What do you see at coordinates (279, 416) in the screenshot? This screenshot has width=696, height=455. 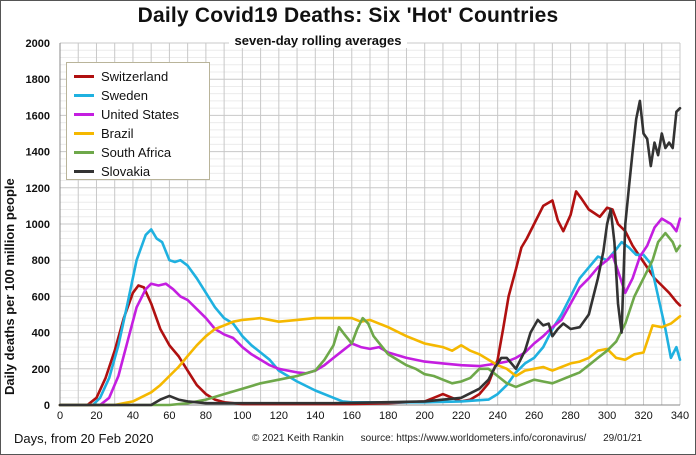 I see `x-tick-label: 120` at bounding box center [279, 416].